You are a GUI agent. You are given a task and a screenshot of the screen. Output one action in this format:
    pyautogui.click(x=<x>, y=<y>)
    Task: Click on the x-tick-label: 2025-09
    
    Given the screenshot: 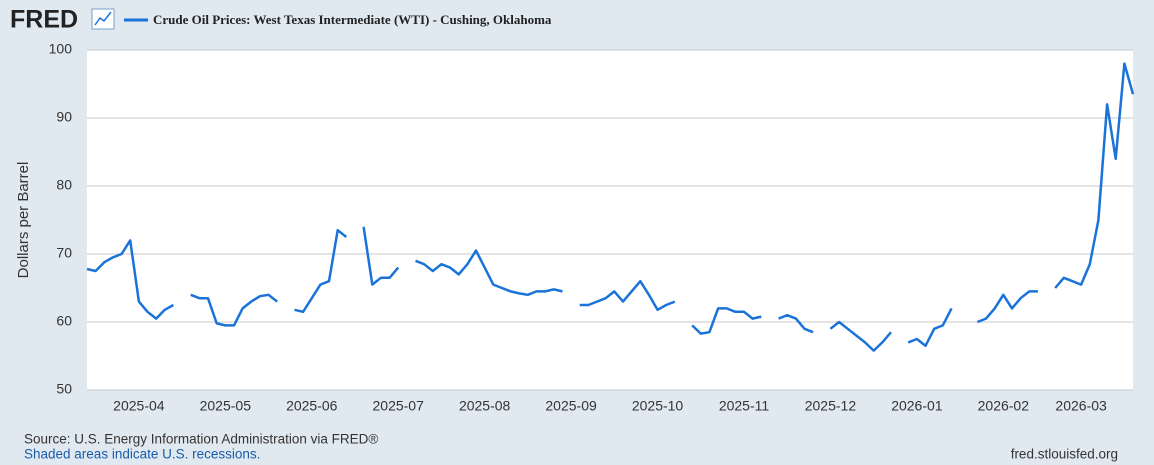 What is the action you would take?
    pyautogui.click(x=571, y=406)
    